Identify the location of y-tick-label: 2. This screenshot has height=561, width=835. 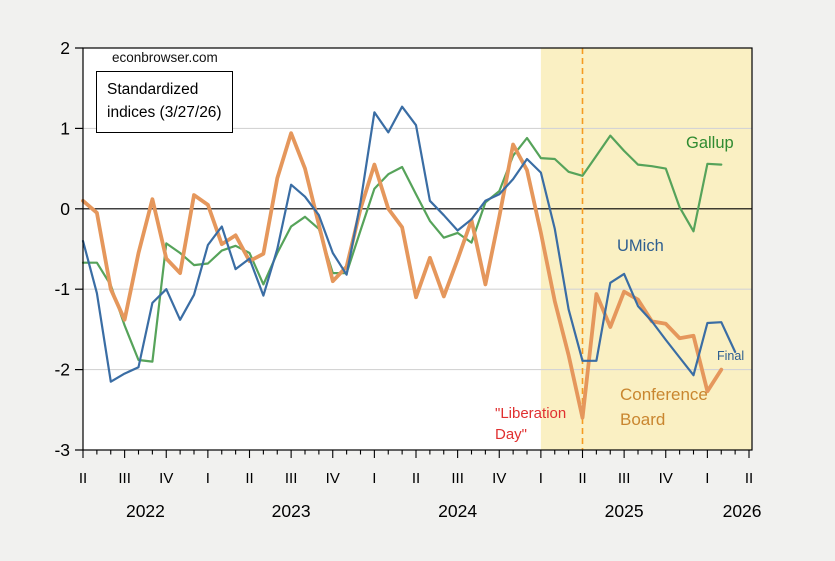
(65, 48).